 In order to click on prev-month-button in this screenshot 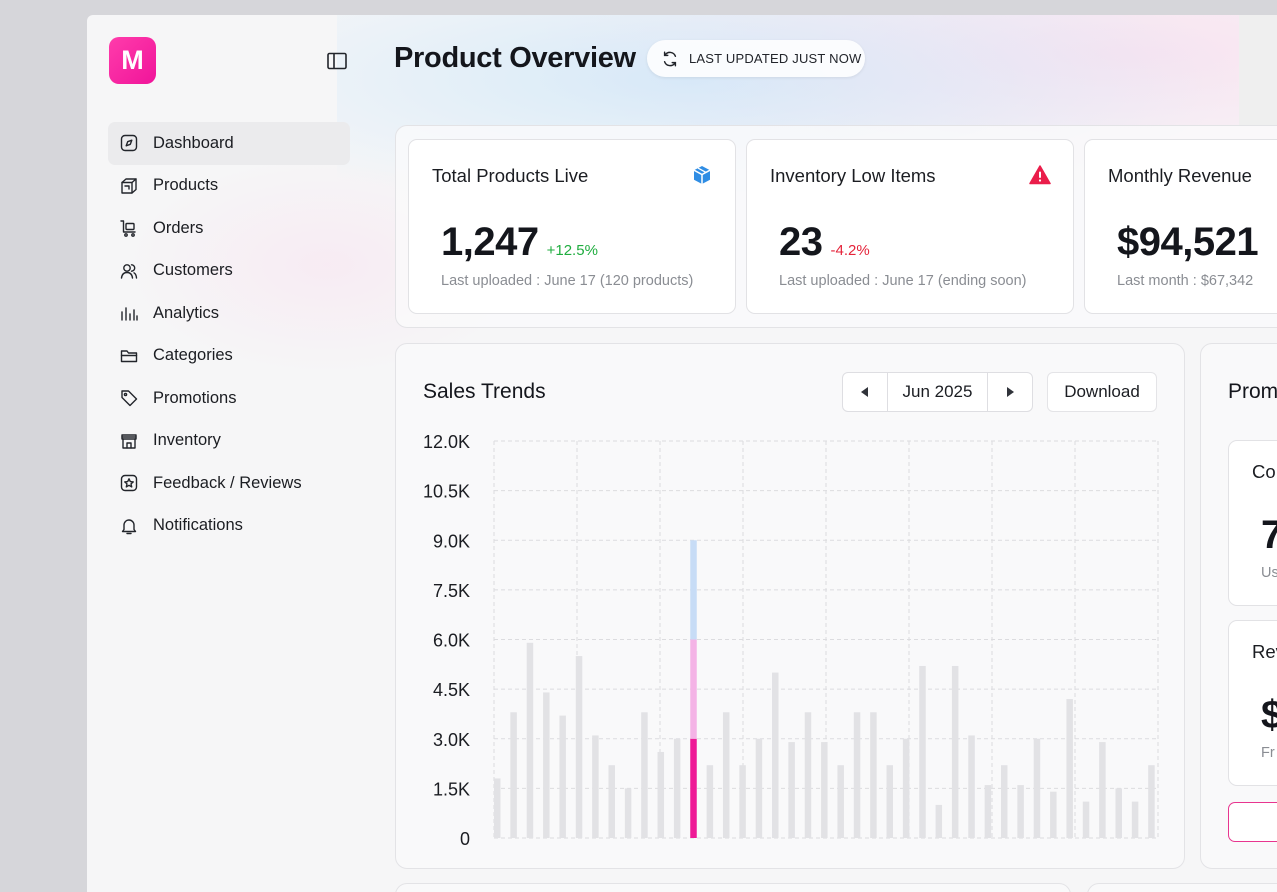, I will do `click(865, 392)`.